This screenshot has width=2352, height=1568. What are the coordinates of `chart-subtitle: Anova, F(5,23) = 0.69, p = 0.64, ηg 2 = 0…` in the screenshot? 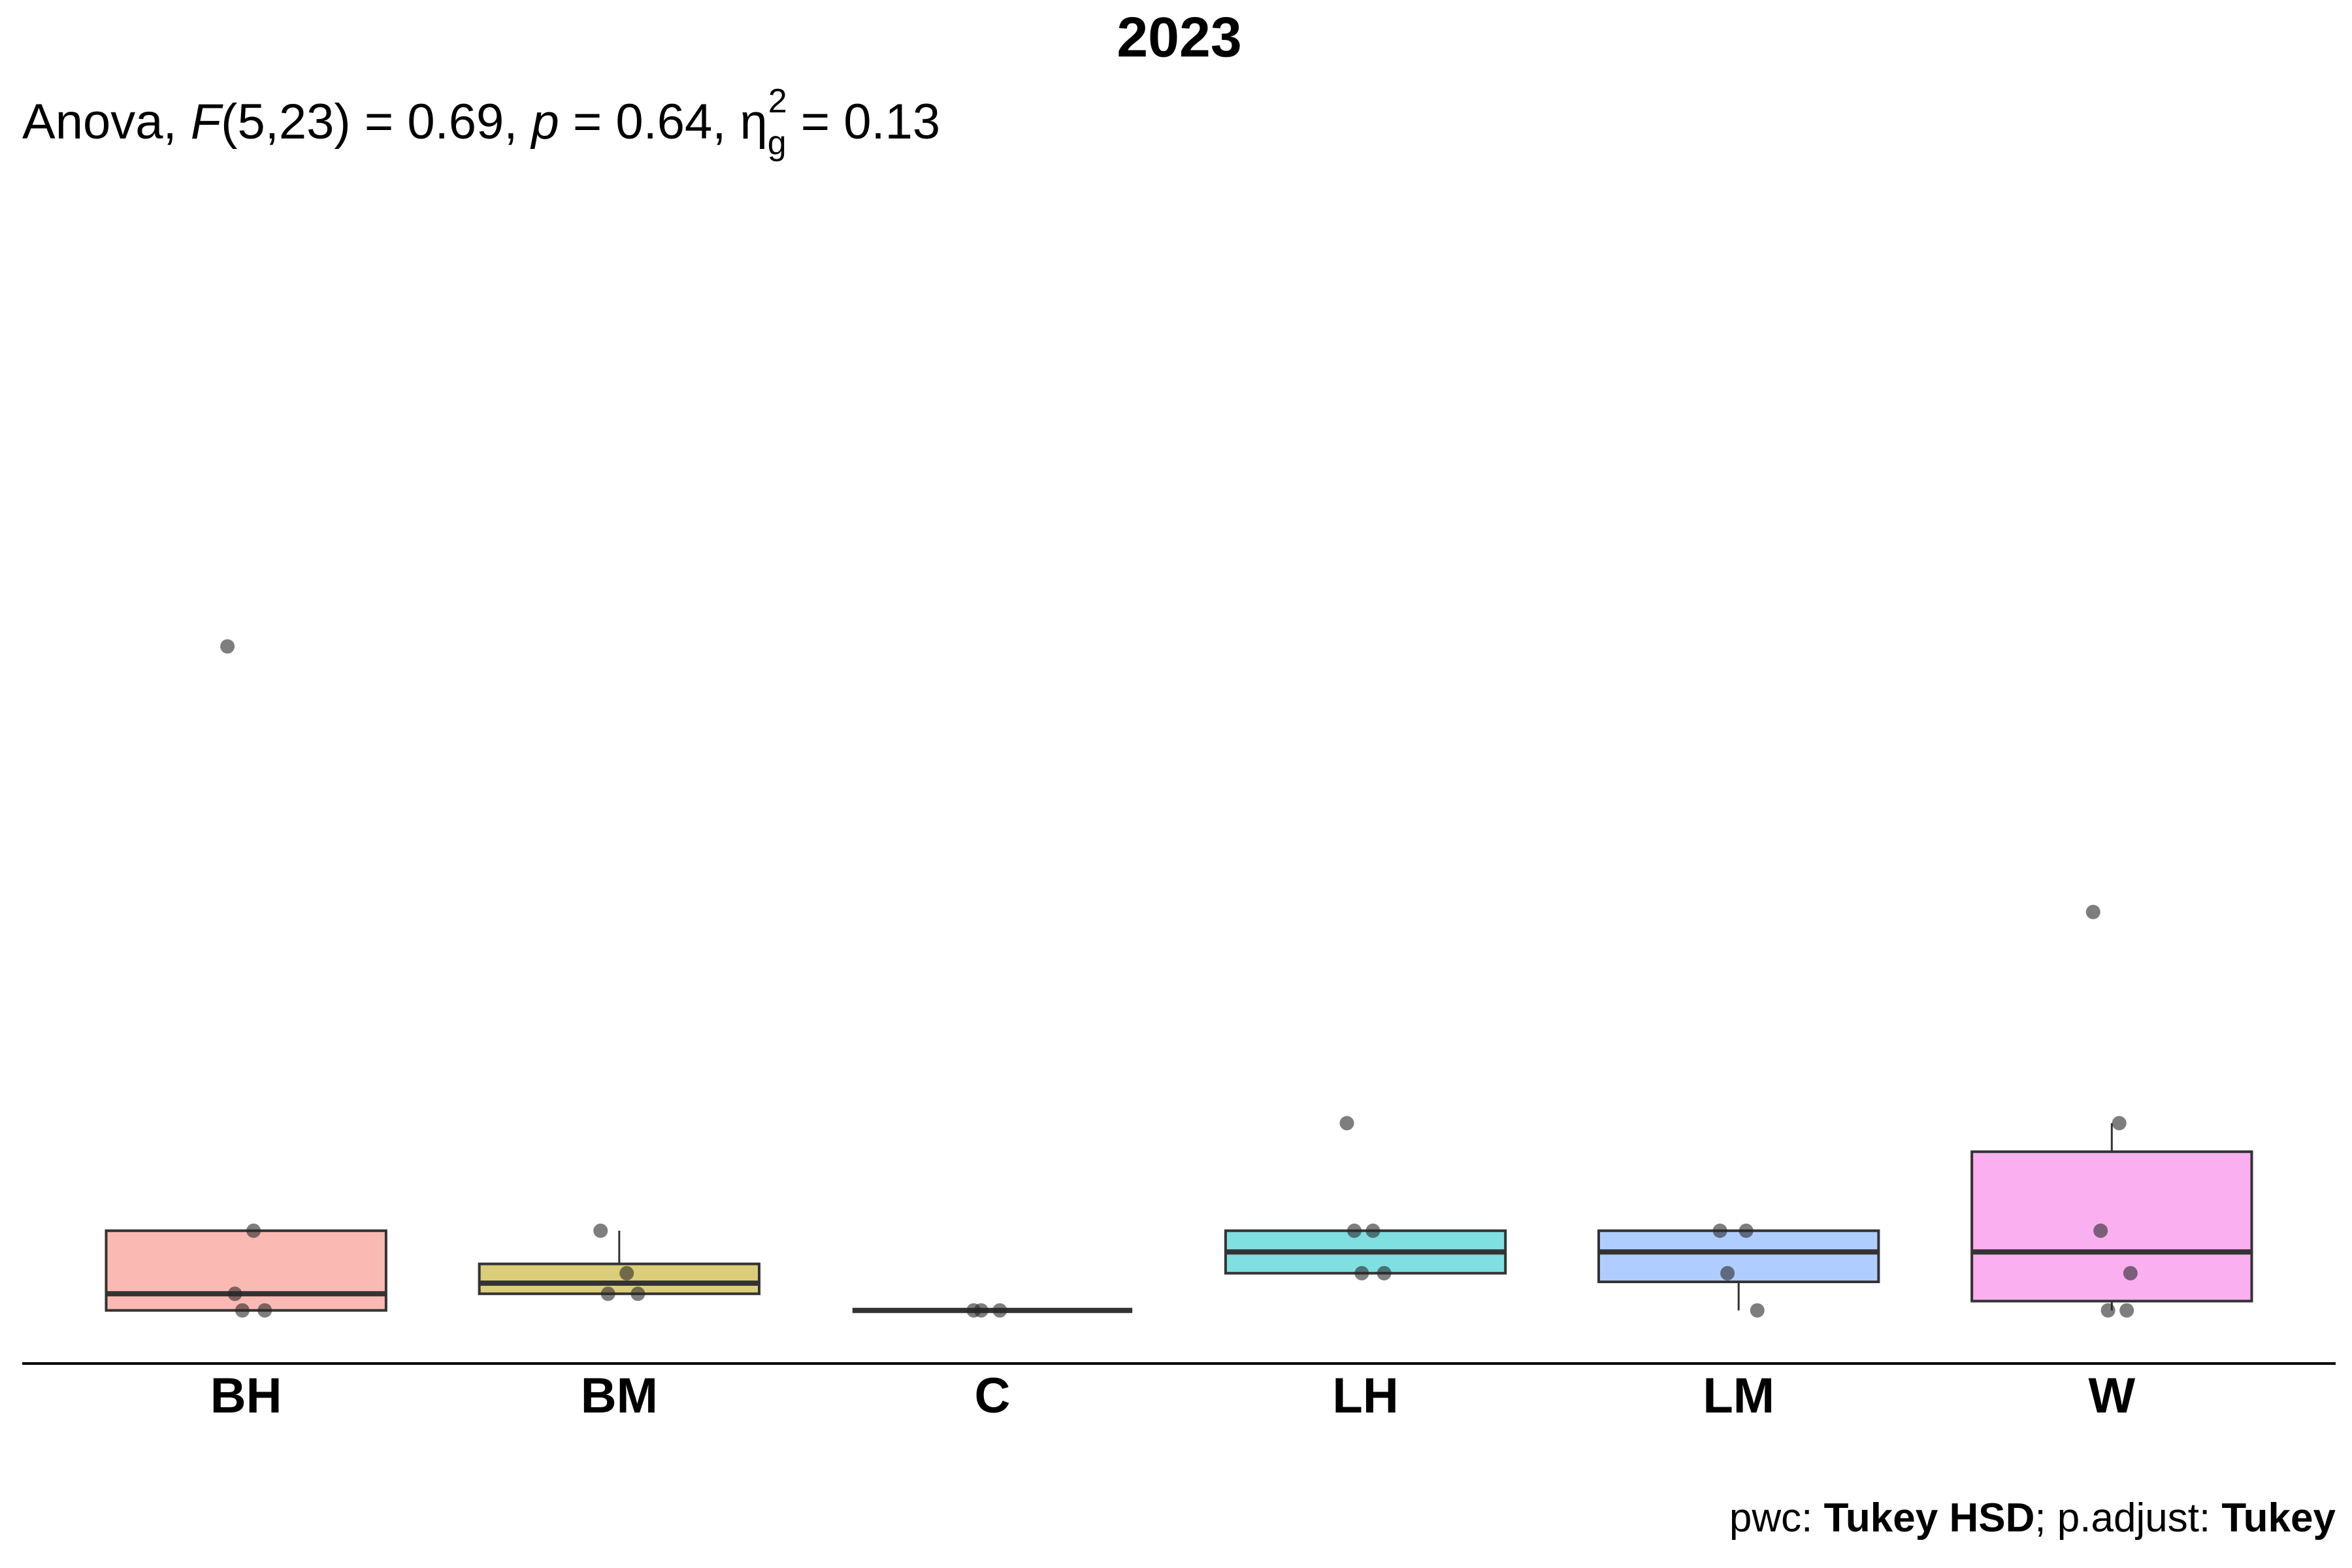 It's located at (481, 122).